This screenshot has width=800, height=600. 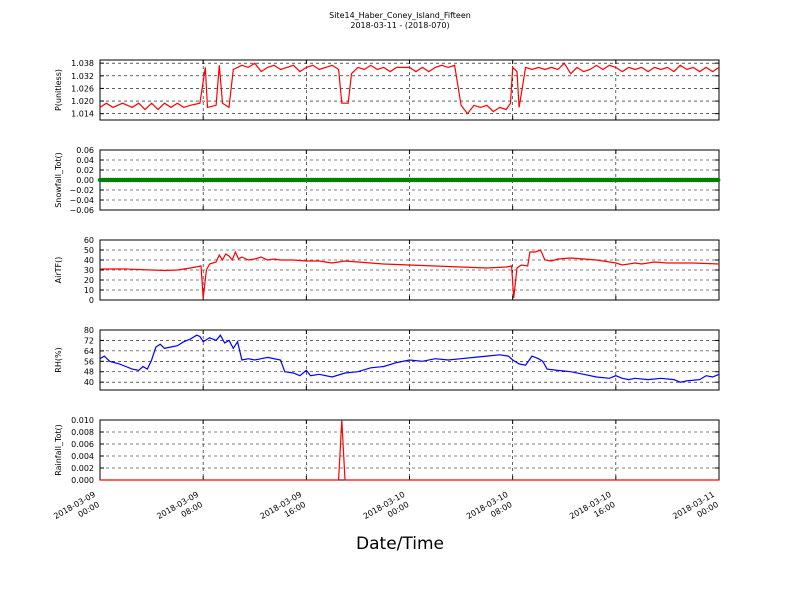 What do you see at coordinates (82, 76) in the screenshot?
I see `panel-1-ytick-label: 1.032` at bounding box center [82, 76].